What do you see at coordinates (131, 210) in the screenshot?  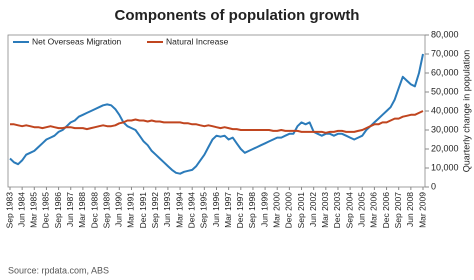 I see `x-tick-label: Mar 1991` at bounding box center [131, 210].